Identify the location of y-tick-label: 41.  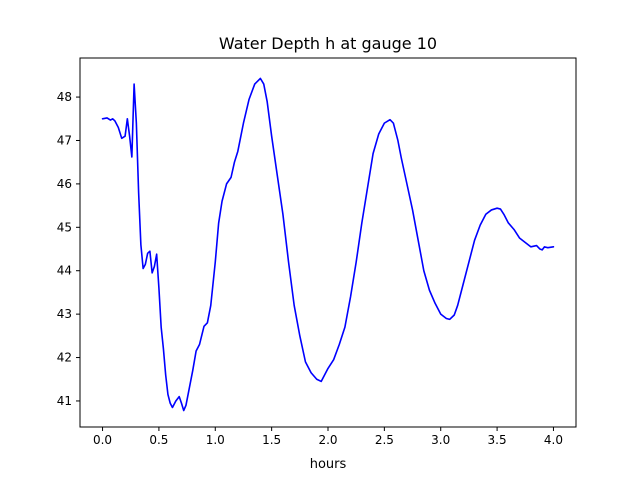
(64, 401).